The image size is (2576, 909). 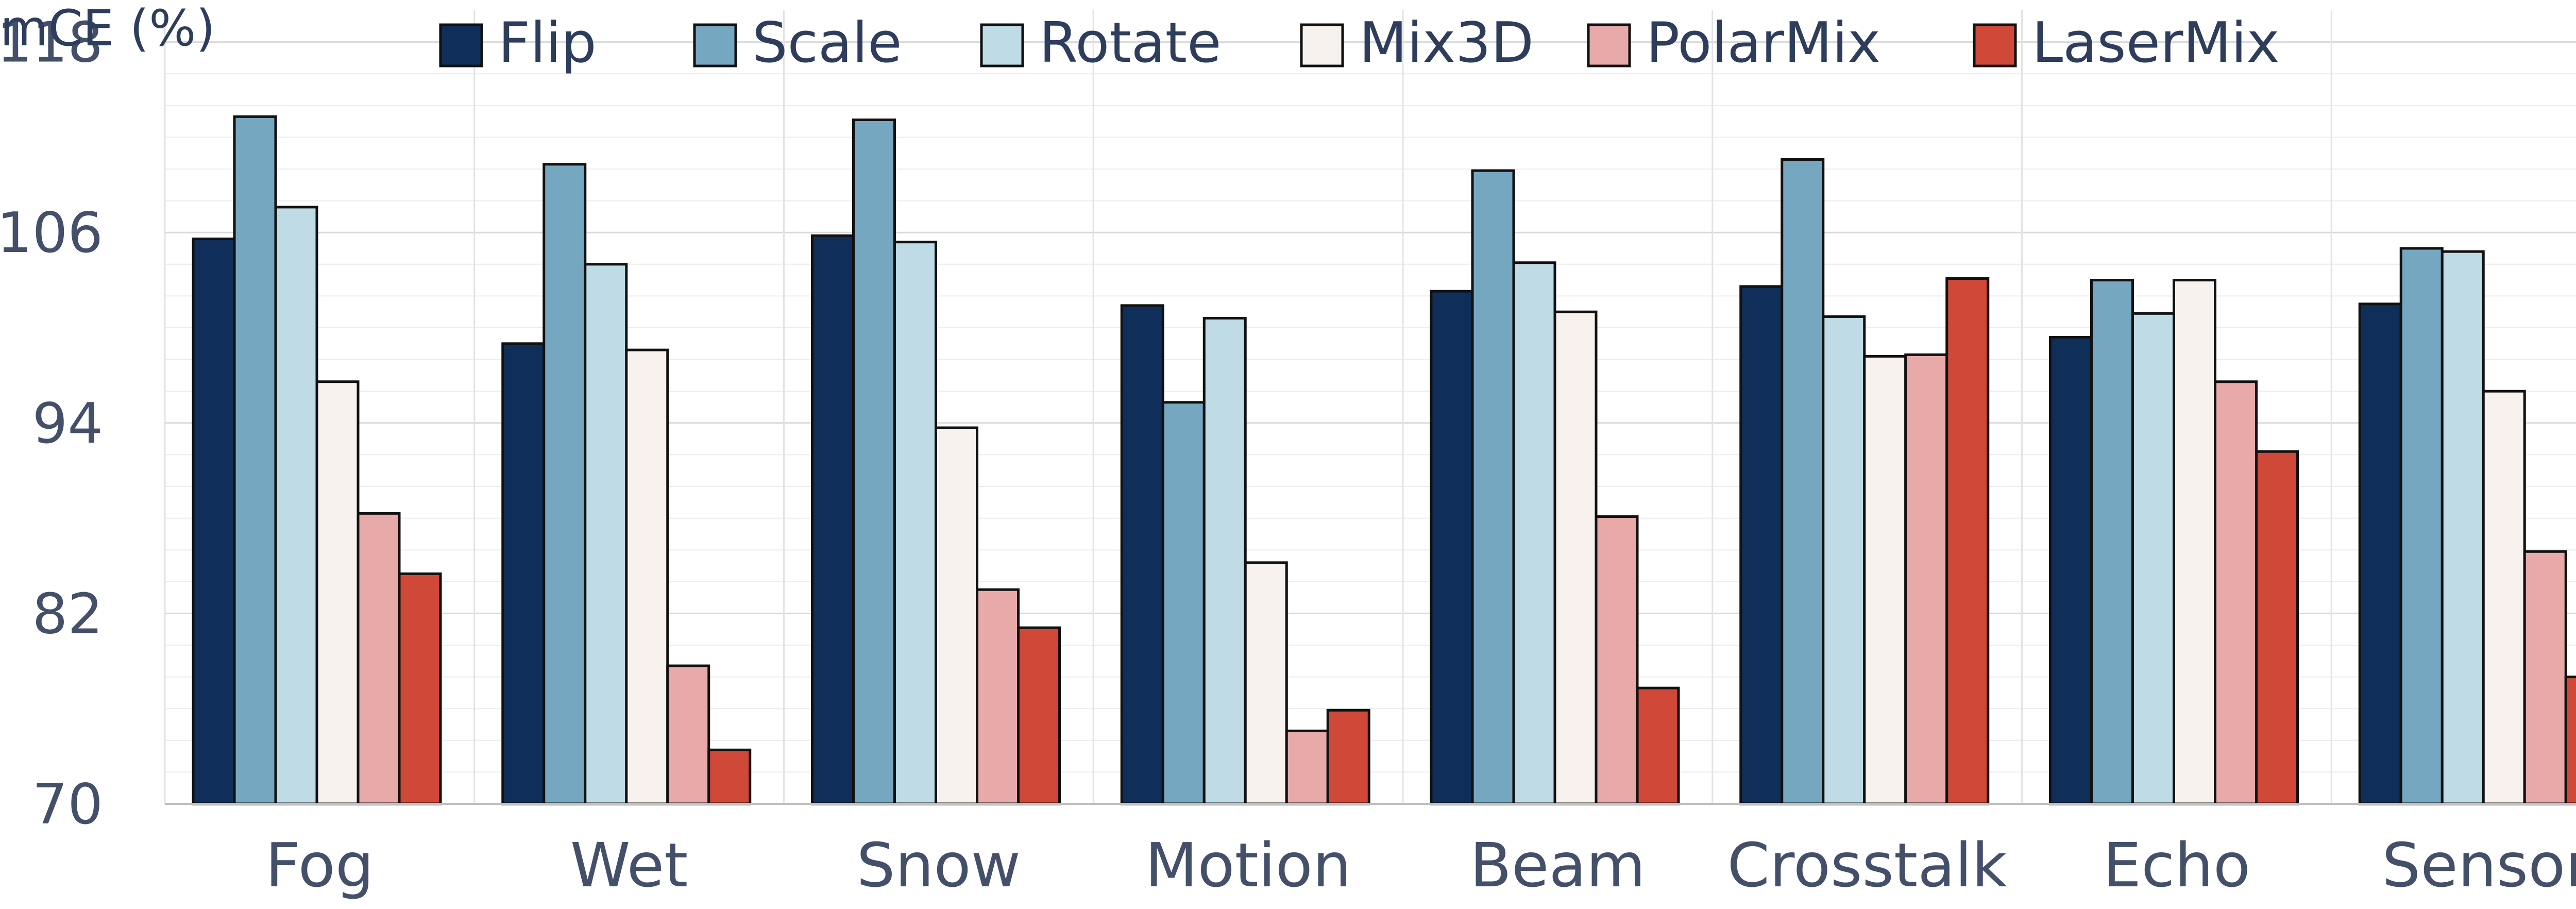 I want to click on legend: Flip Scale Rotate Mix3D PolarMix LaserMix, so click(x=1359, y=43).